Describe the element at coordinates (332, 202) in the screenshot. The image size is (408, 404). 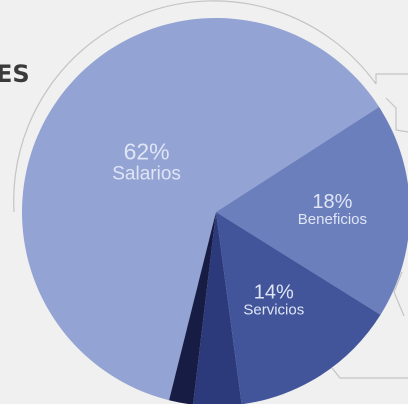
I see `slice-percent-label: 18%` at that location.